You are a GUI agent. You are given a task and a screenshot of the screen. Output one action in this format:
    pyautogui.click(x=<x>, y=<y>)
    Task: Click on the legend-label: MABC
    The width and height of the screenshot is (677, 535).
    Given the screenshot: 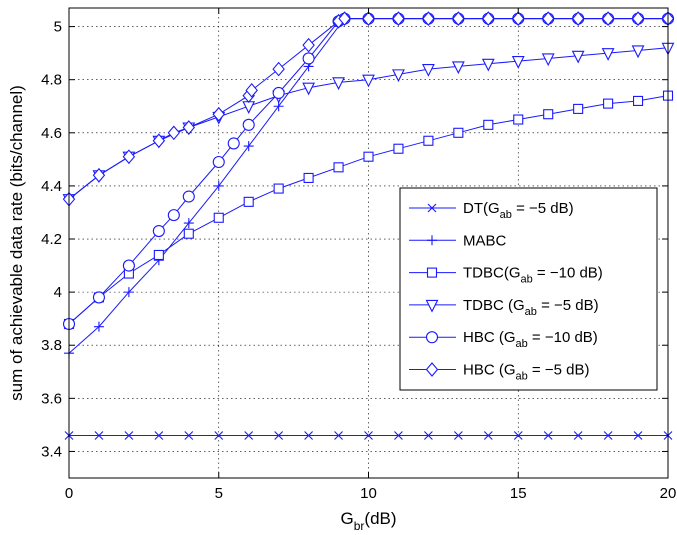 What is the action you would take?
    pyautogui.click(x=485, y=240)
    